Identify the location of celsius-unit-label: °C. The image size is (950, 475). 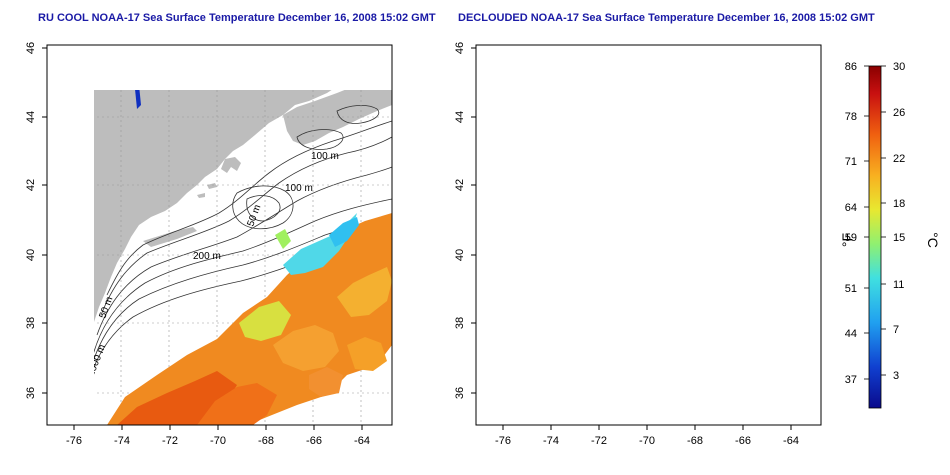
(933, 240).